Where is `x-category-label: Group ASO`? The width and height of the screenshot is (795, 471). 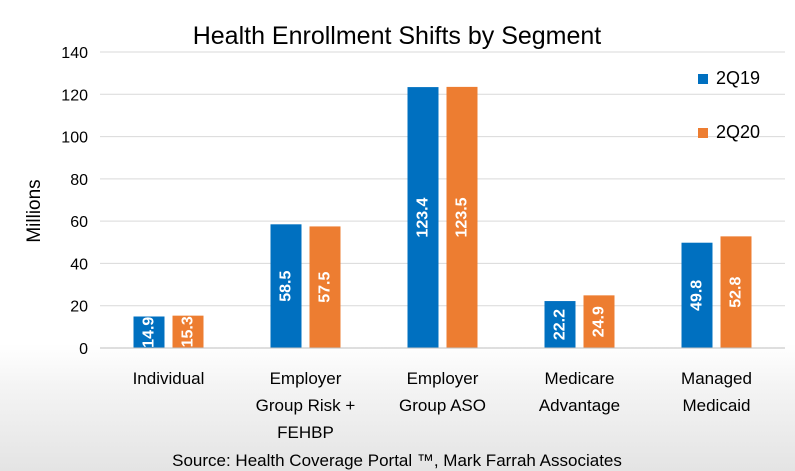
x-category-label: Group ASO is located at coordinates (442, 405).